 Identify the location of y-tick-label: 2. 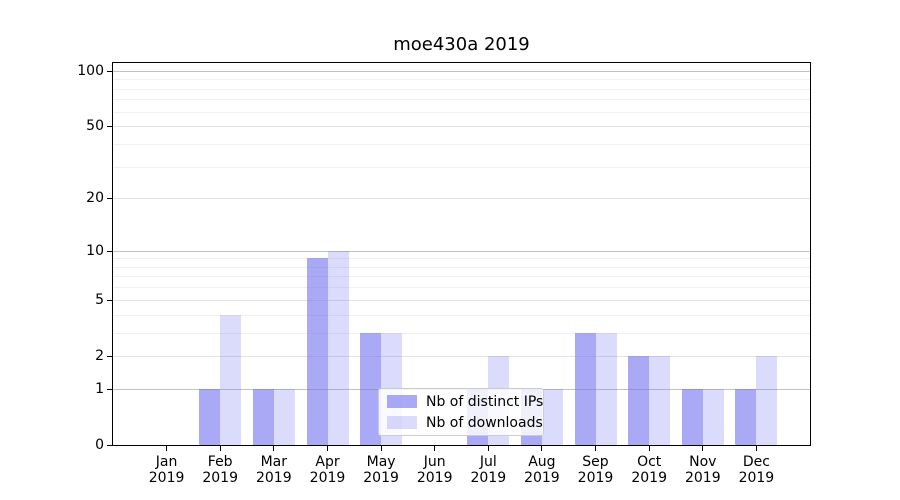
(99, 355).